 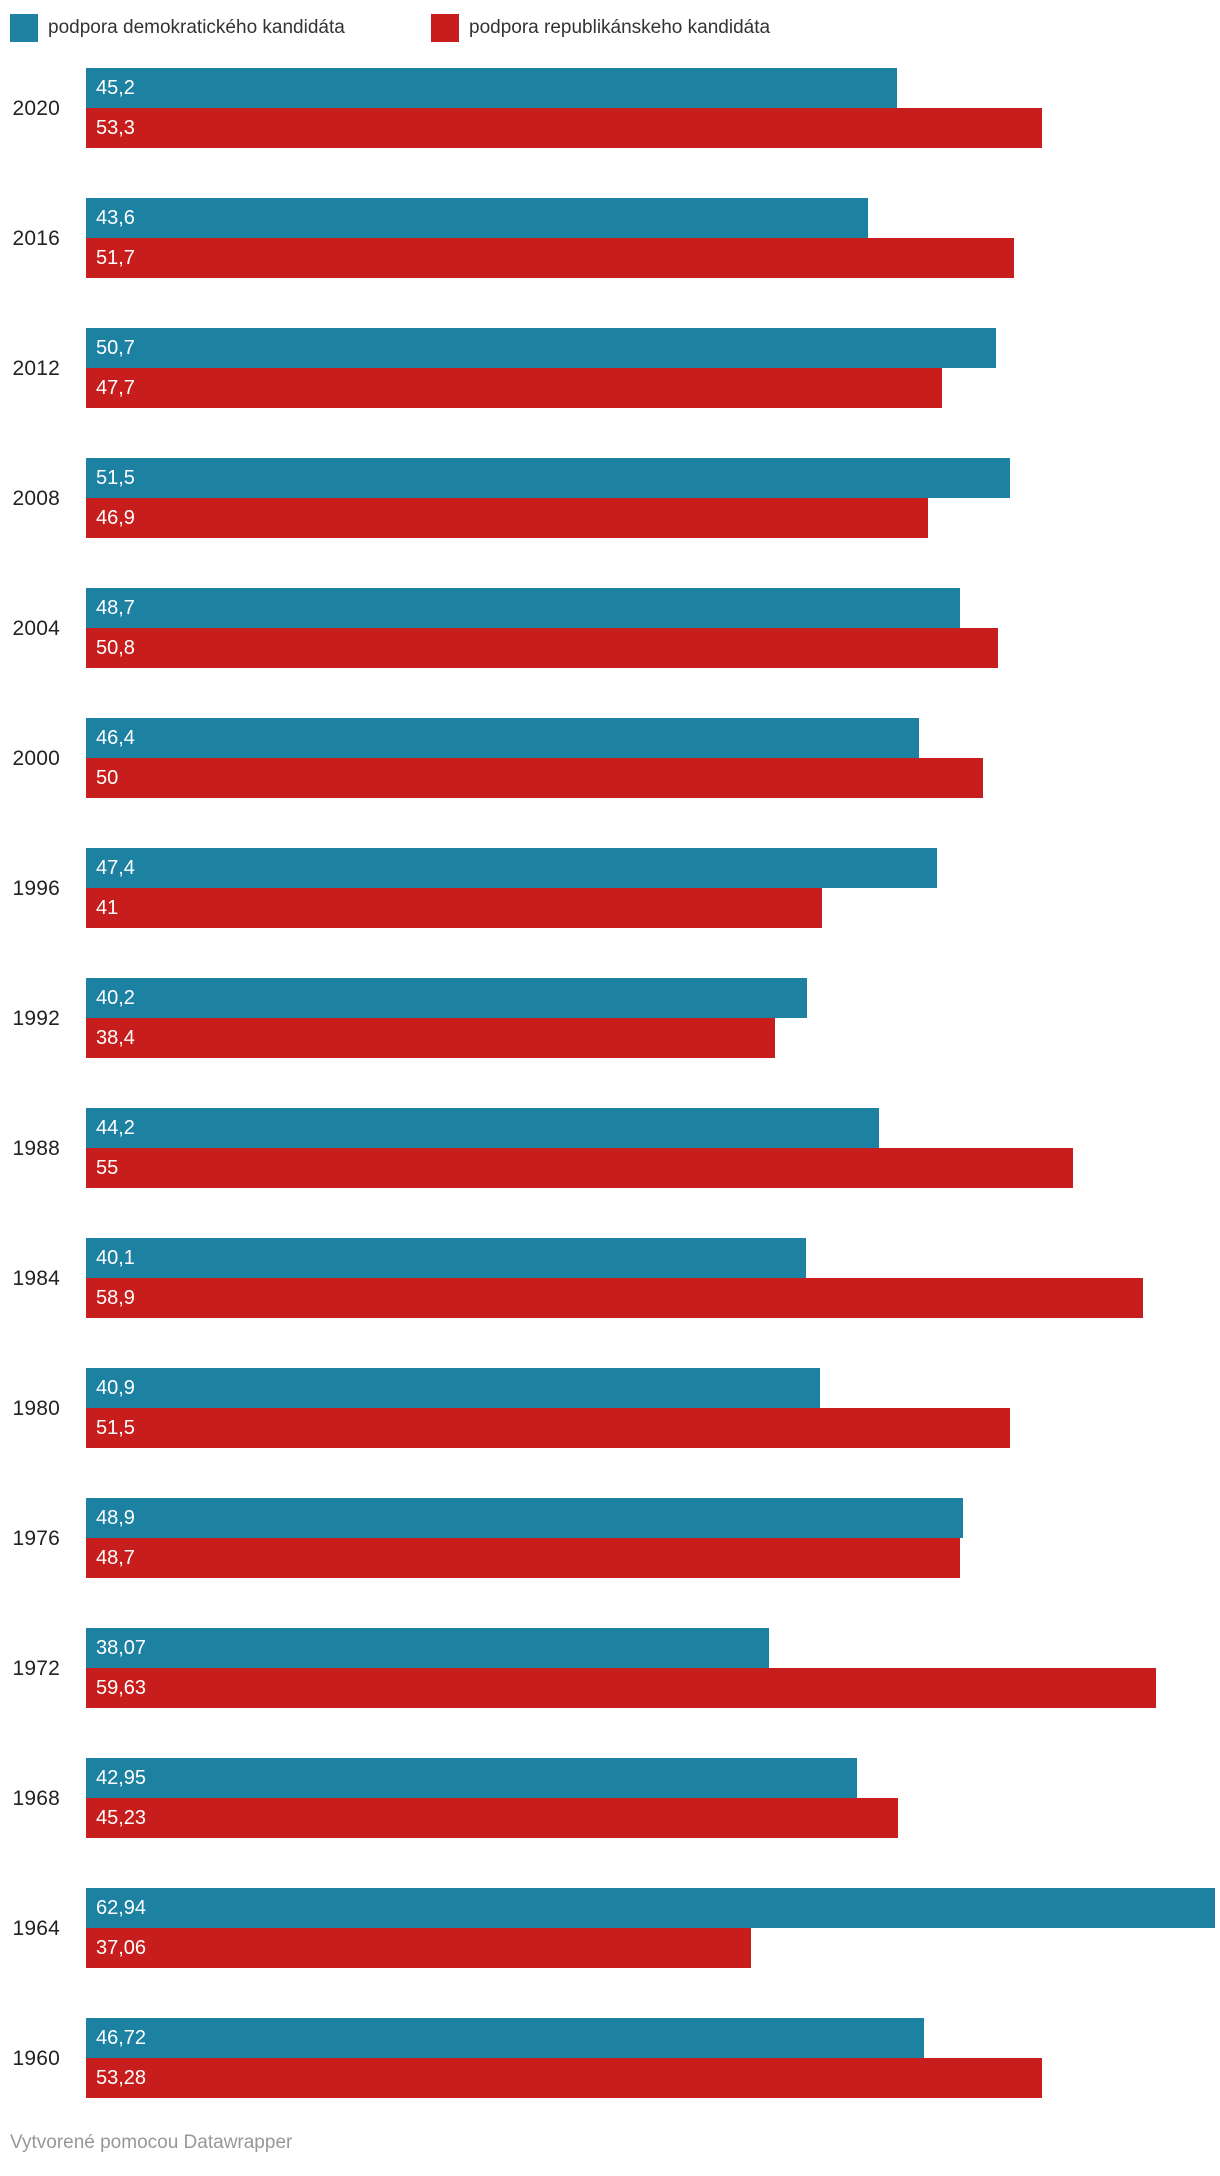 I want to click on bar-republican: 50,8, so click(x=542, y=648).